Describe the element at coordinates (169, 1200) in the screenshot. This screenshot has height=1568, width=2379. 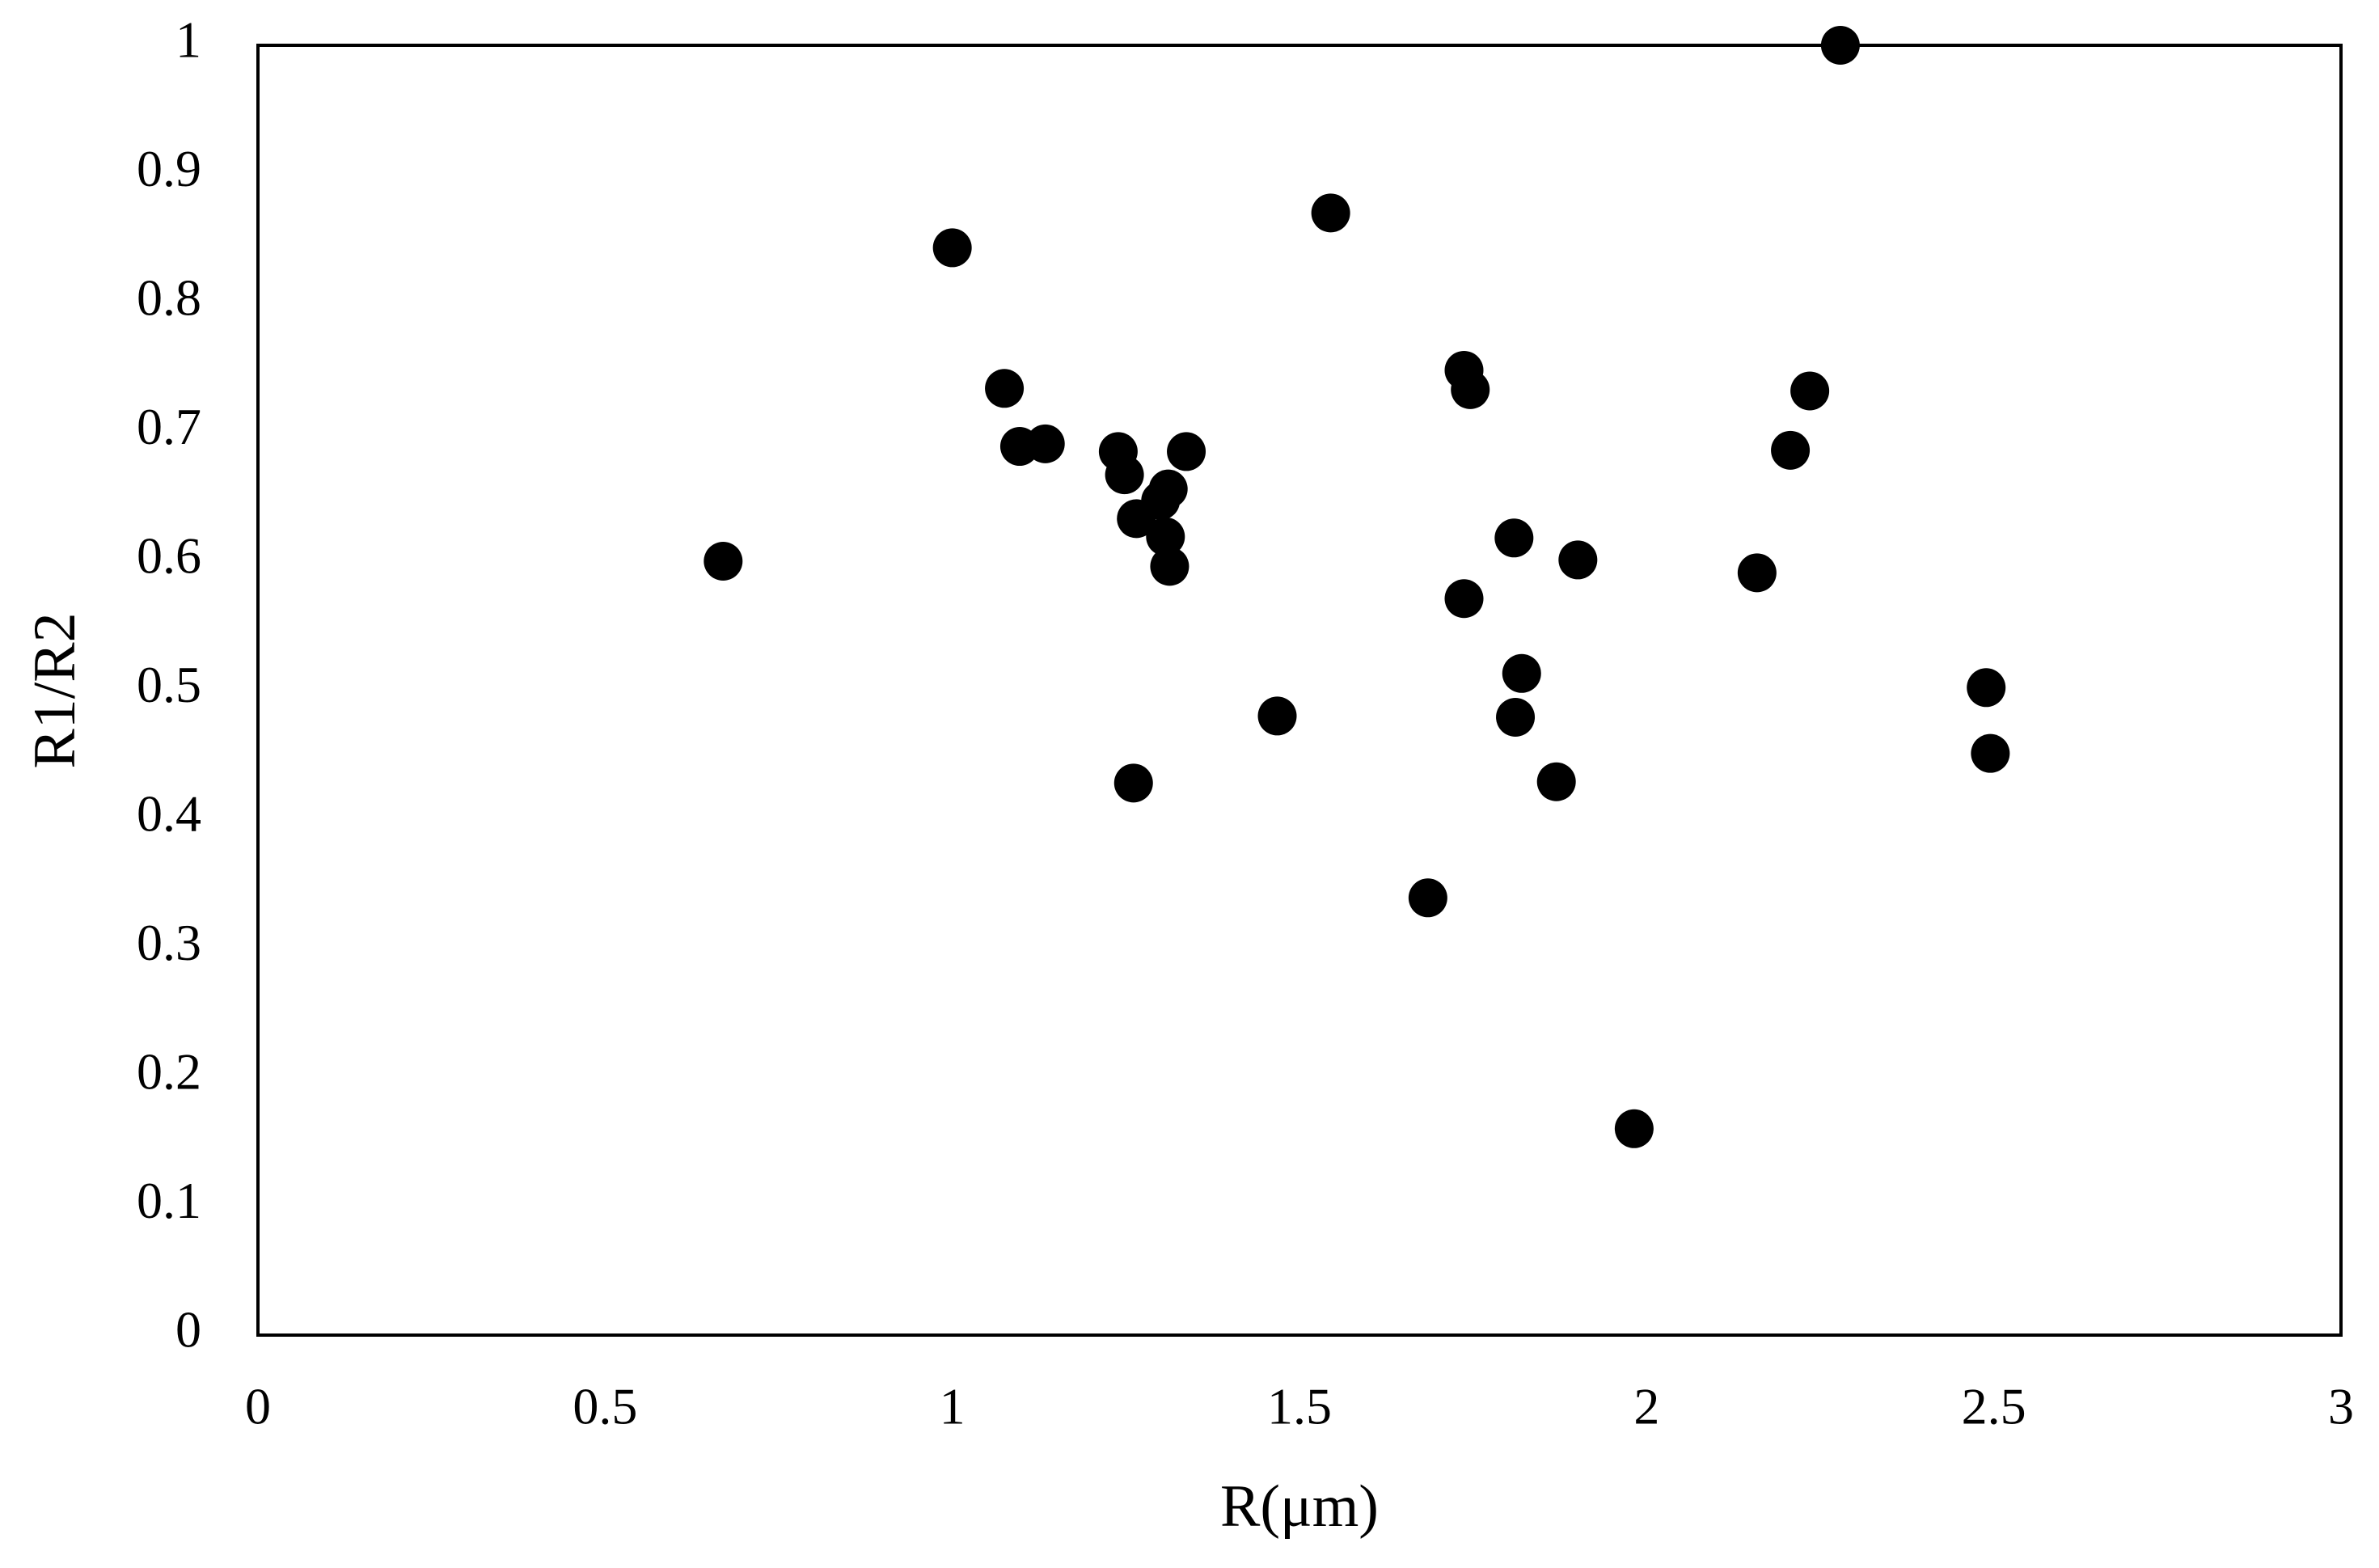
I see `y-tick-label: 0.1` at that location.